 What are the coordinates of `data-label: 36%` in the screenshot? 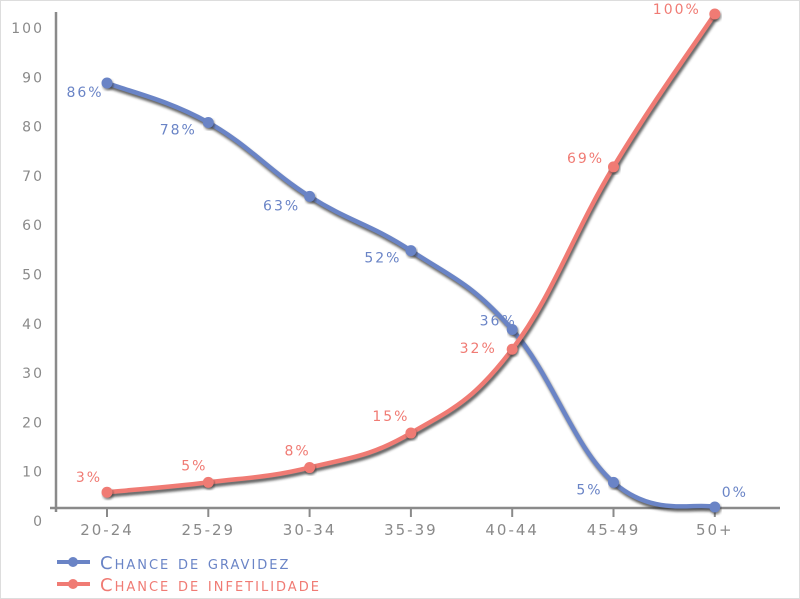 It's located at (498, 322).